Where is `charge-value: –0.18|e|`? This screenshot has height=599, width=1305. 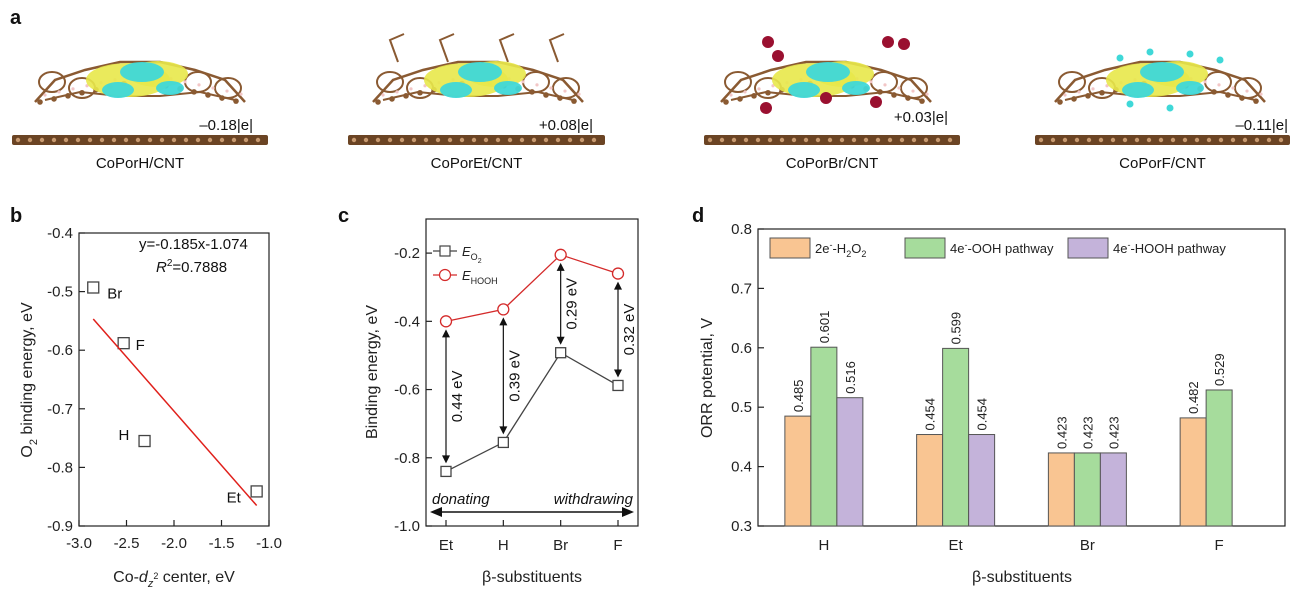
charge-value: –0.18|e| is located at coordinates (226, 125).